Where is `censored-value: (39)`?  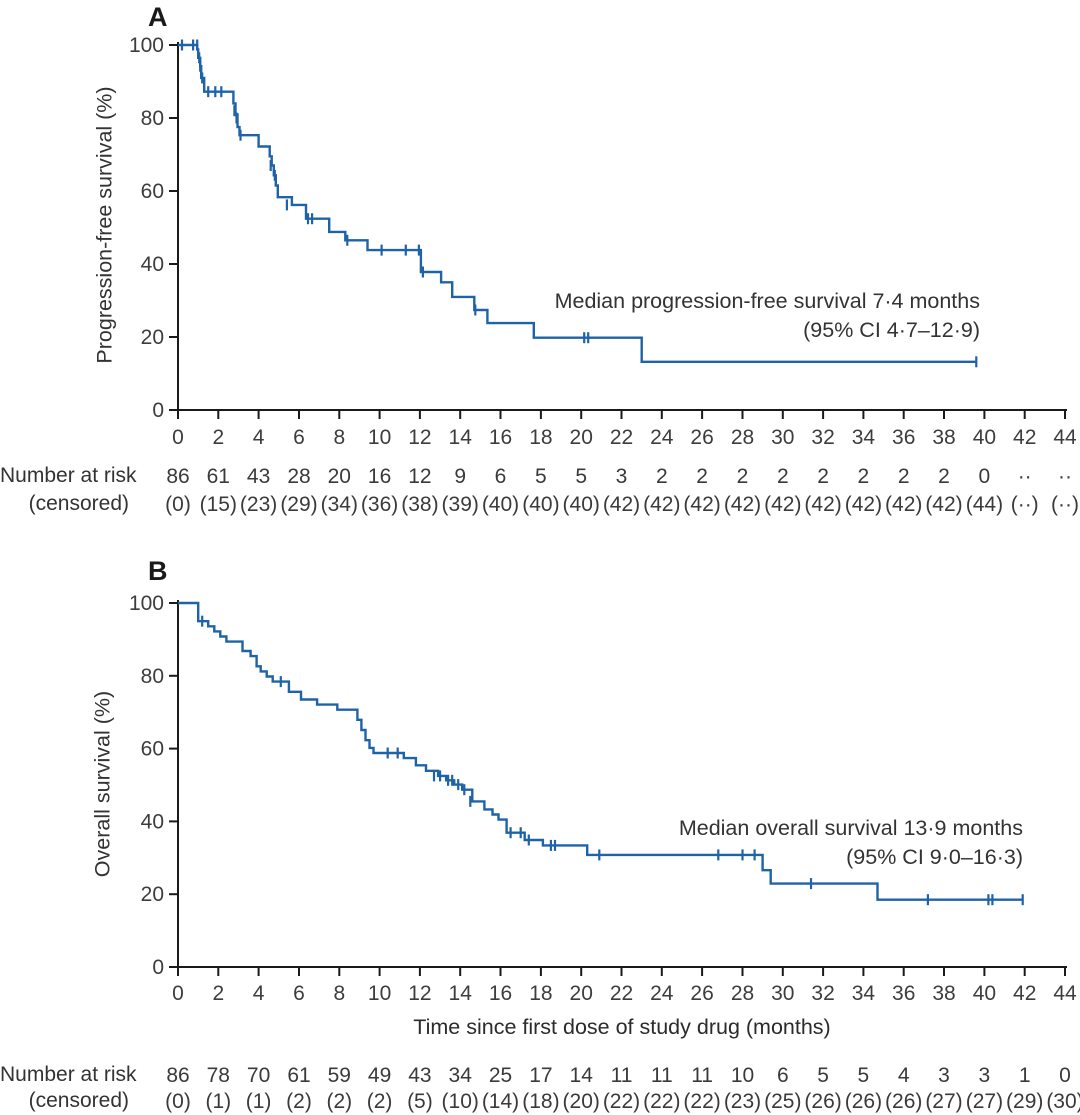
censored-value: (39) is located at coordinates (460, 504).